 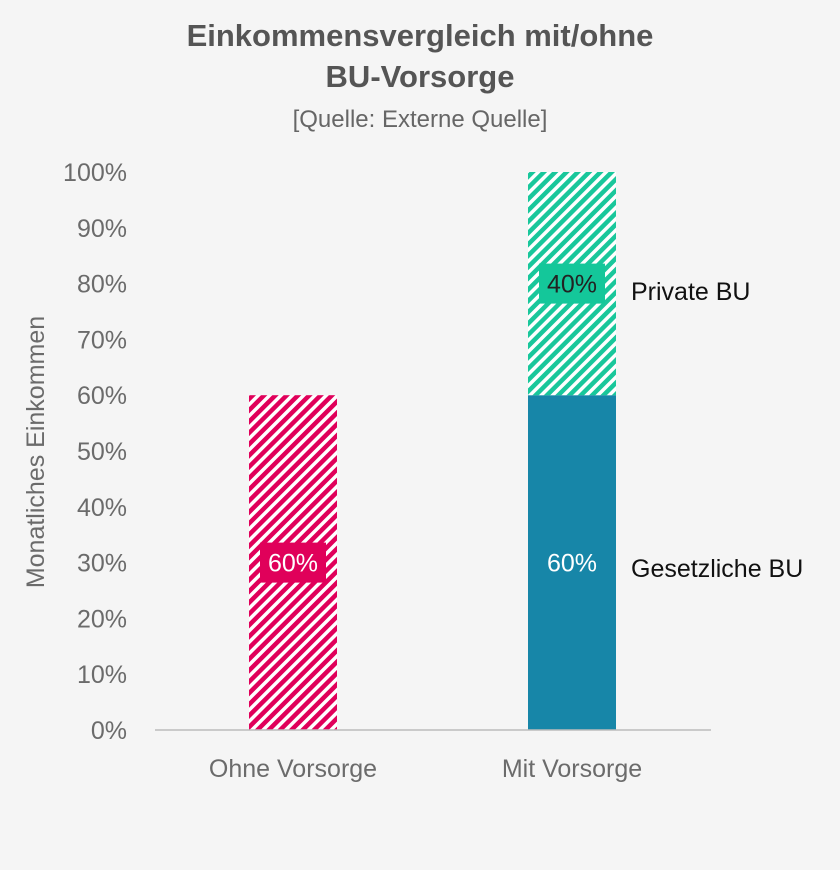 I want to click on y-axis-label: Monatliches Einkommen, so click(x=36, y=452).